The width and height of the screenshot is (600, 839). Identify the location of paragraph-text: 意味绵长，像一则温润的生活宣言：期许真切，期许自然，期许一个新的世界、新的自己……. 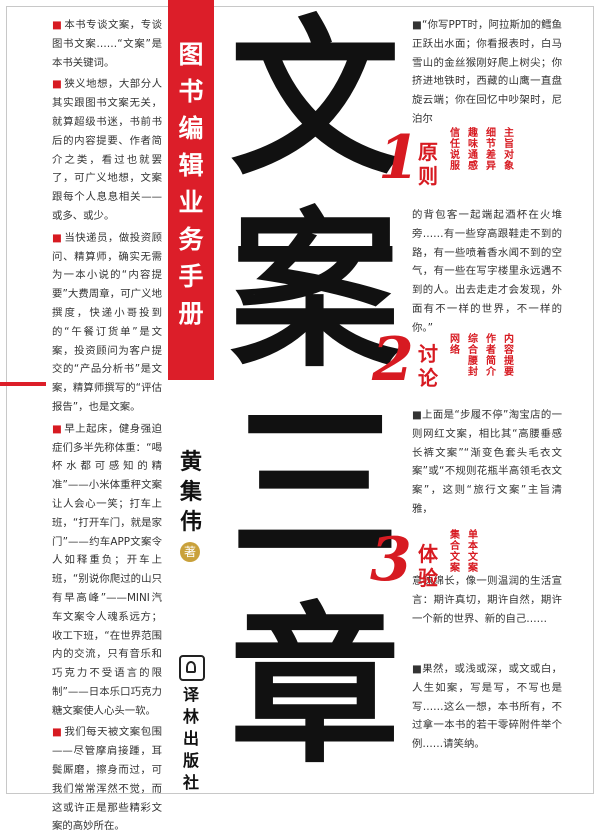
(487, 600).